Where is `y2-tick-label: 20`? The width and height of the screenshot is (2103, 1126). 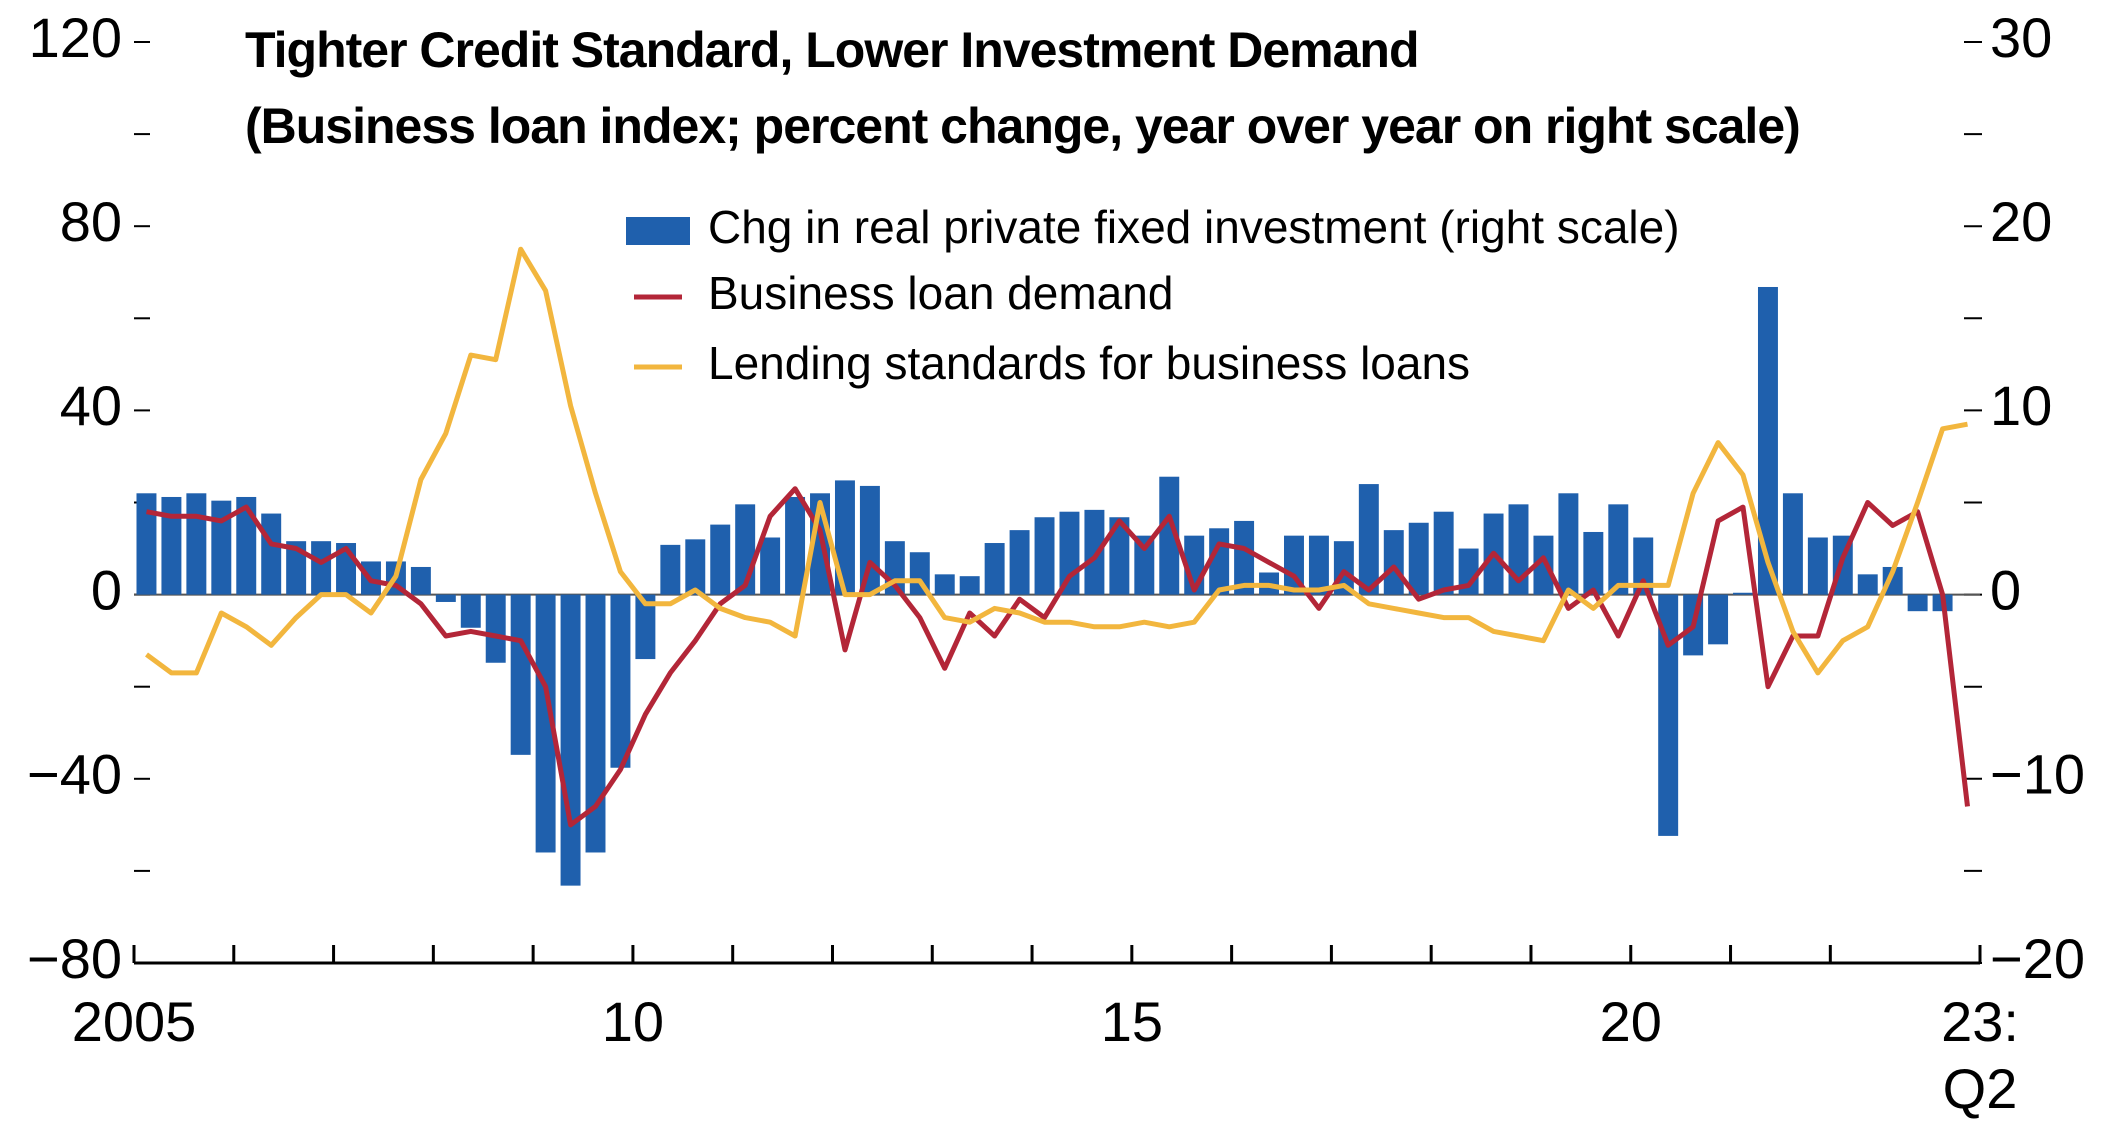 y2-tick-label: 20 is located at coordinates (2021, 221).